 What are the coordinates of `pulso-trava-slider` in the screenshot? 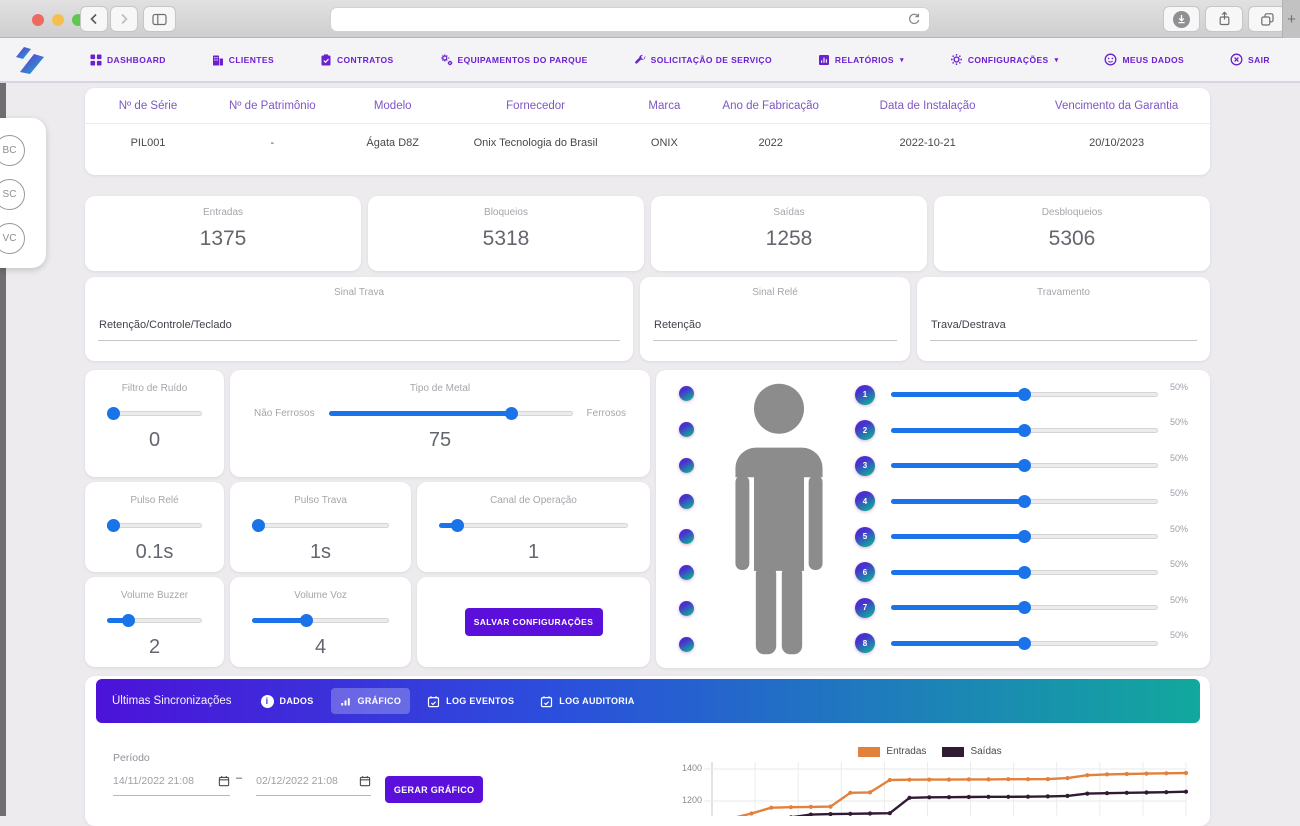 It's located at (320, 525).